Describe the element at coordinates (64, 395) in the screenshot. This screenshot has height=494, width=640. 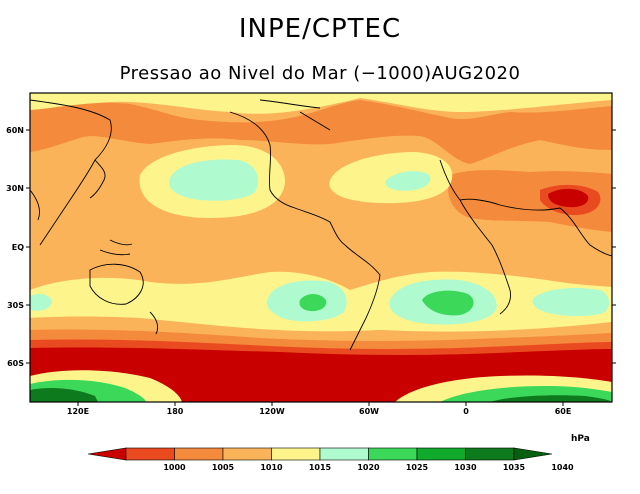
I see `field-antarctic-west-peak` at that location.